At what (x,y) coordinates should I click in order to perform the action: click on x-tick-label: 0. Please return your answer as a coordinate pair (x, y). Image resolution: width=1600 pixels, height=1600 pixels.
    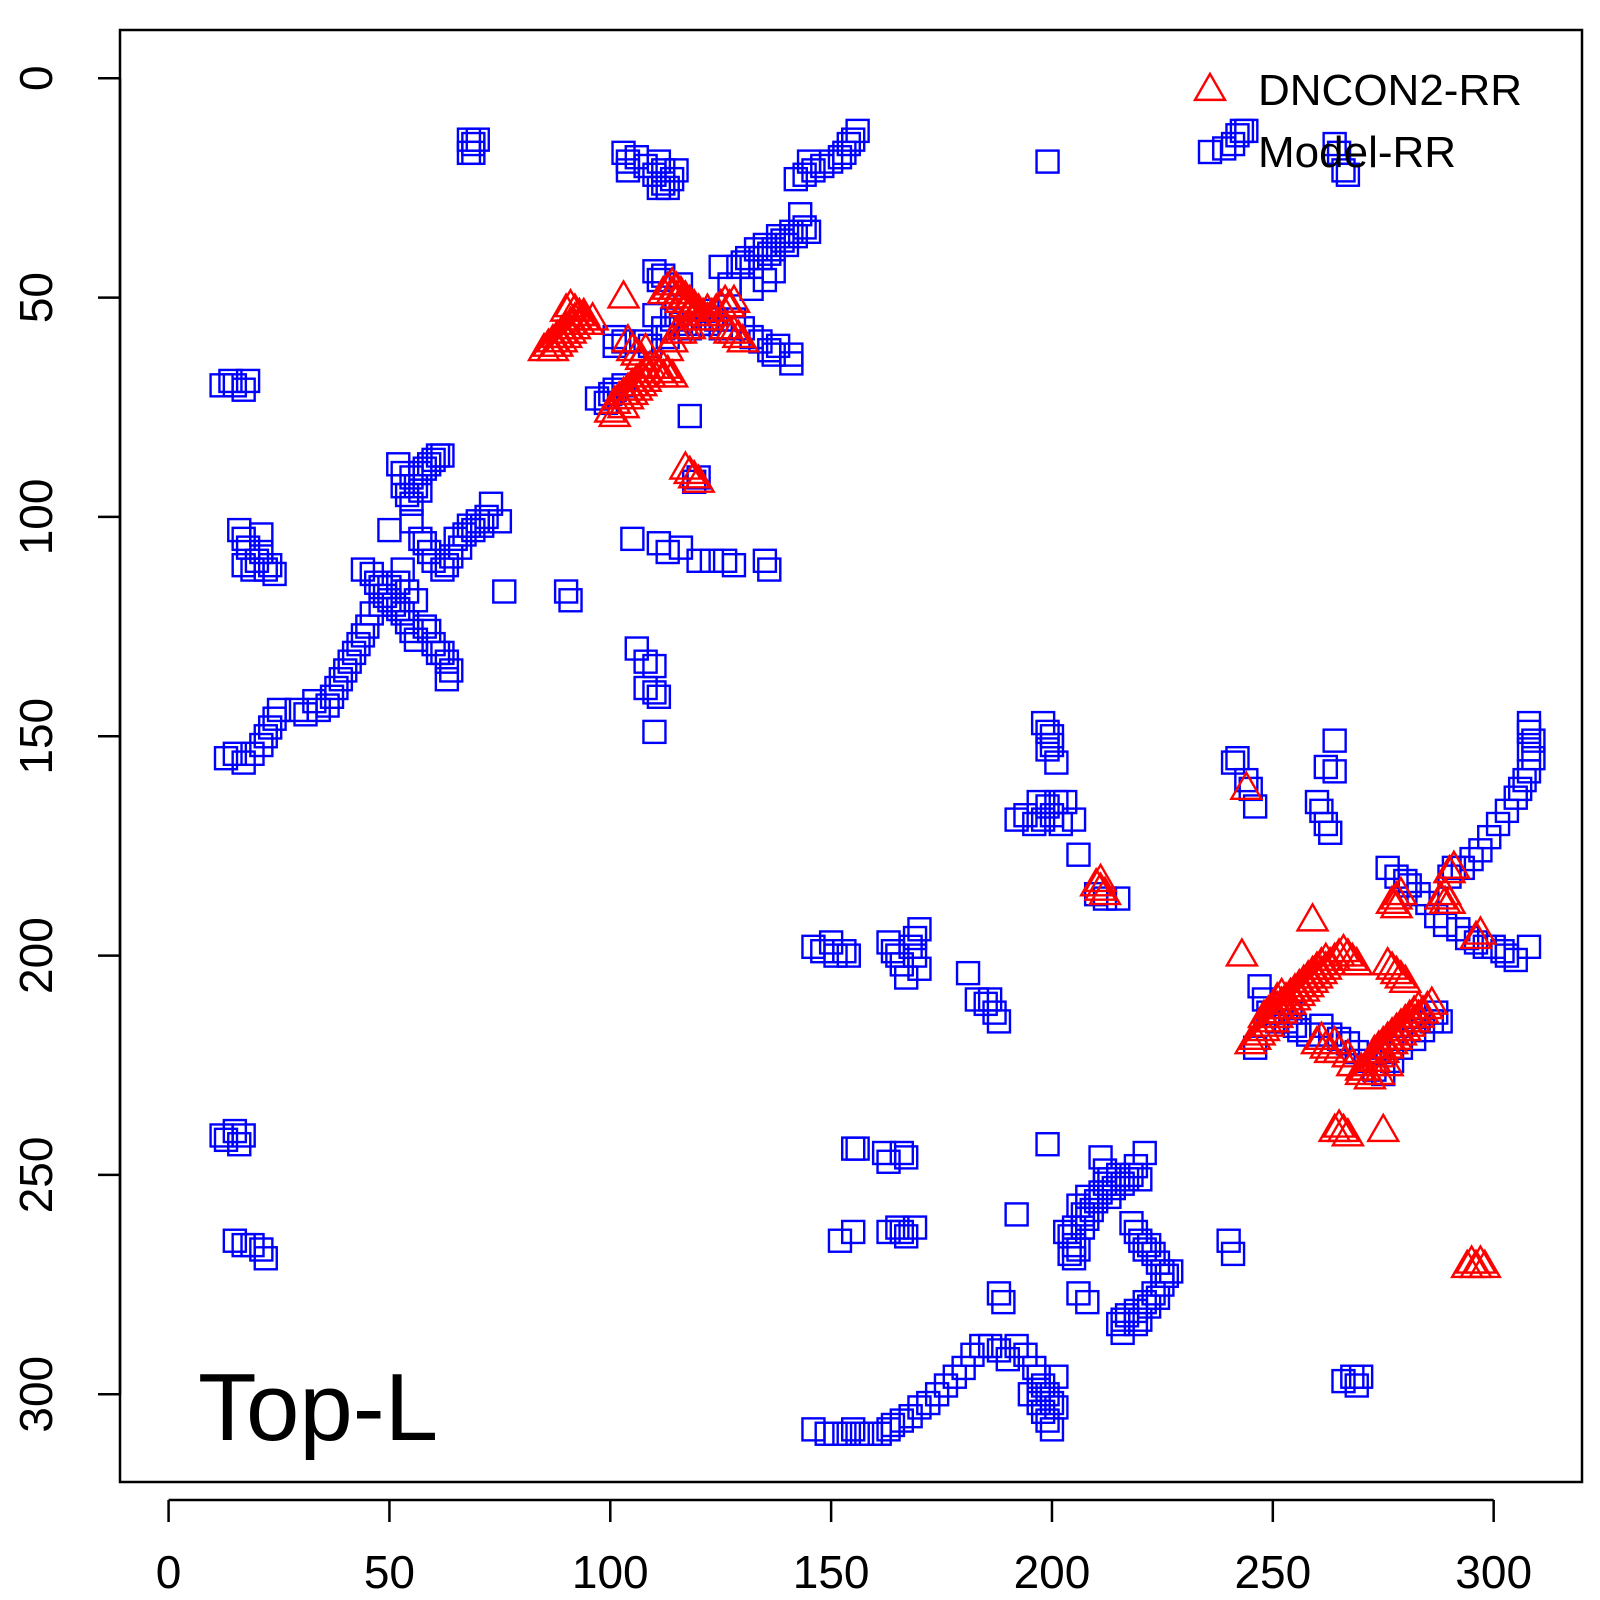
    Looking at the image, I should click on (169, 1572).